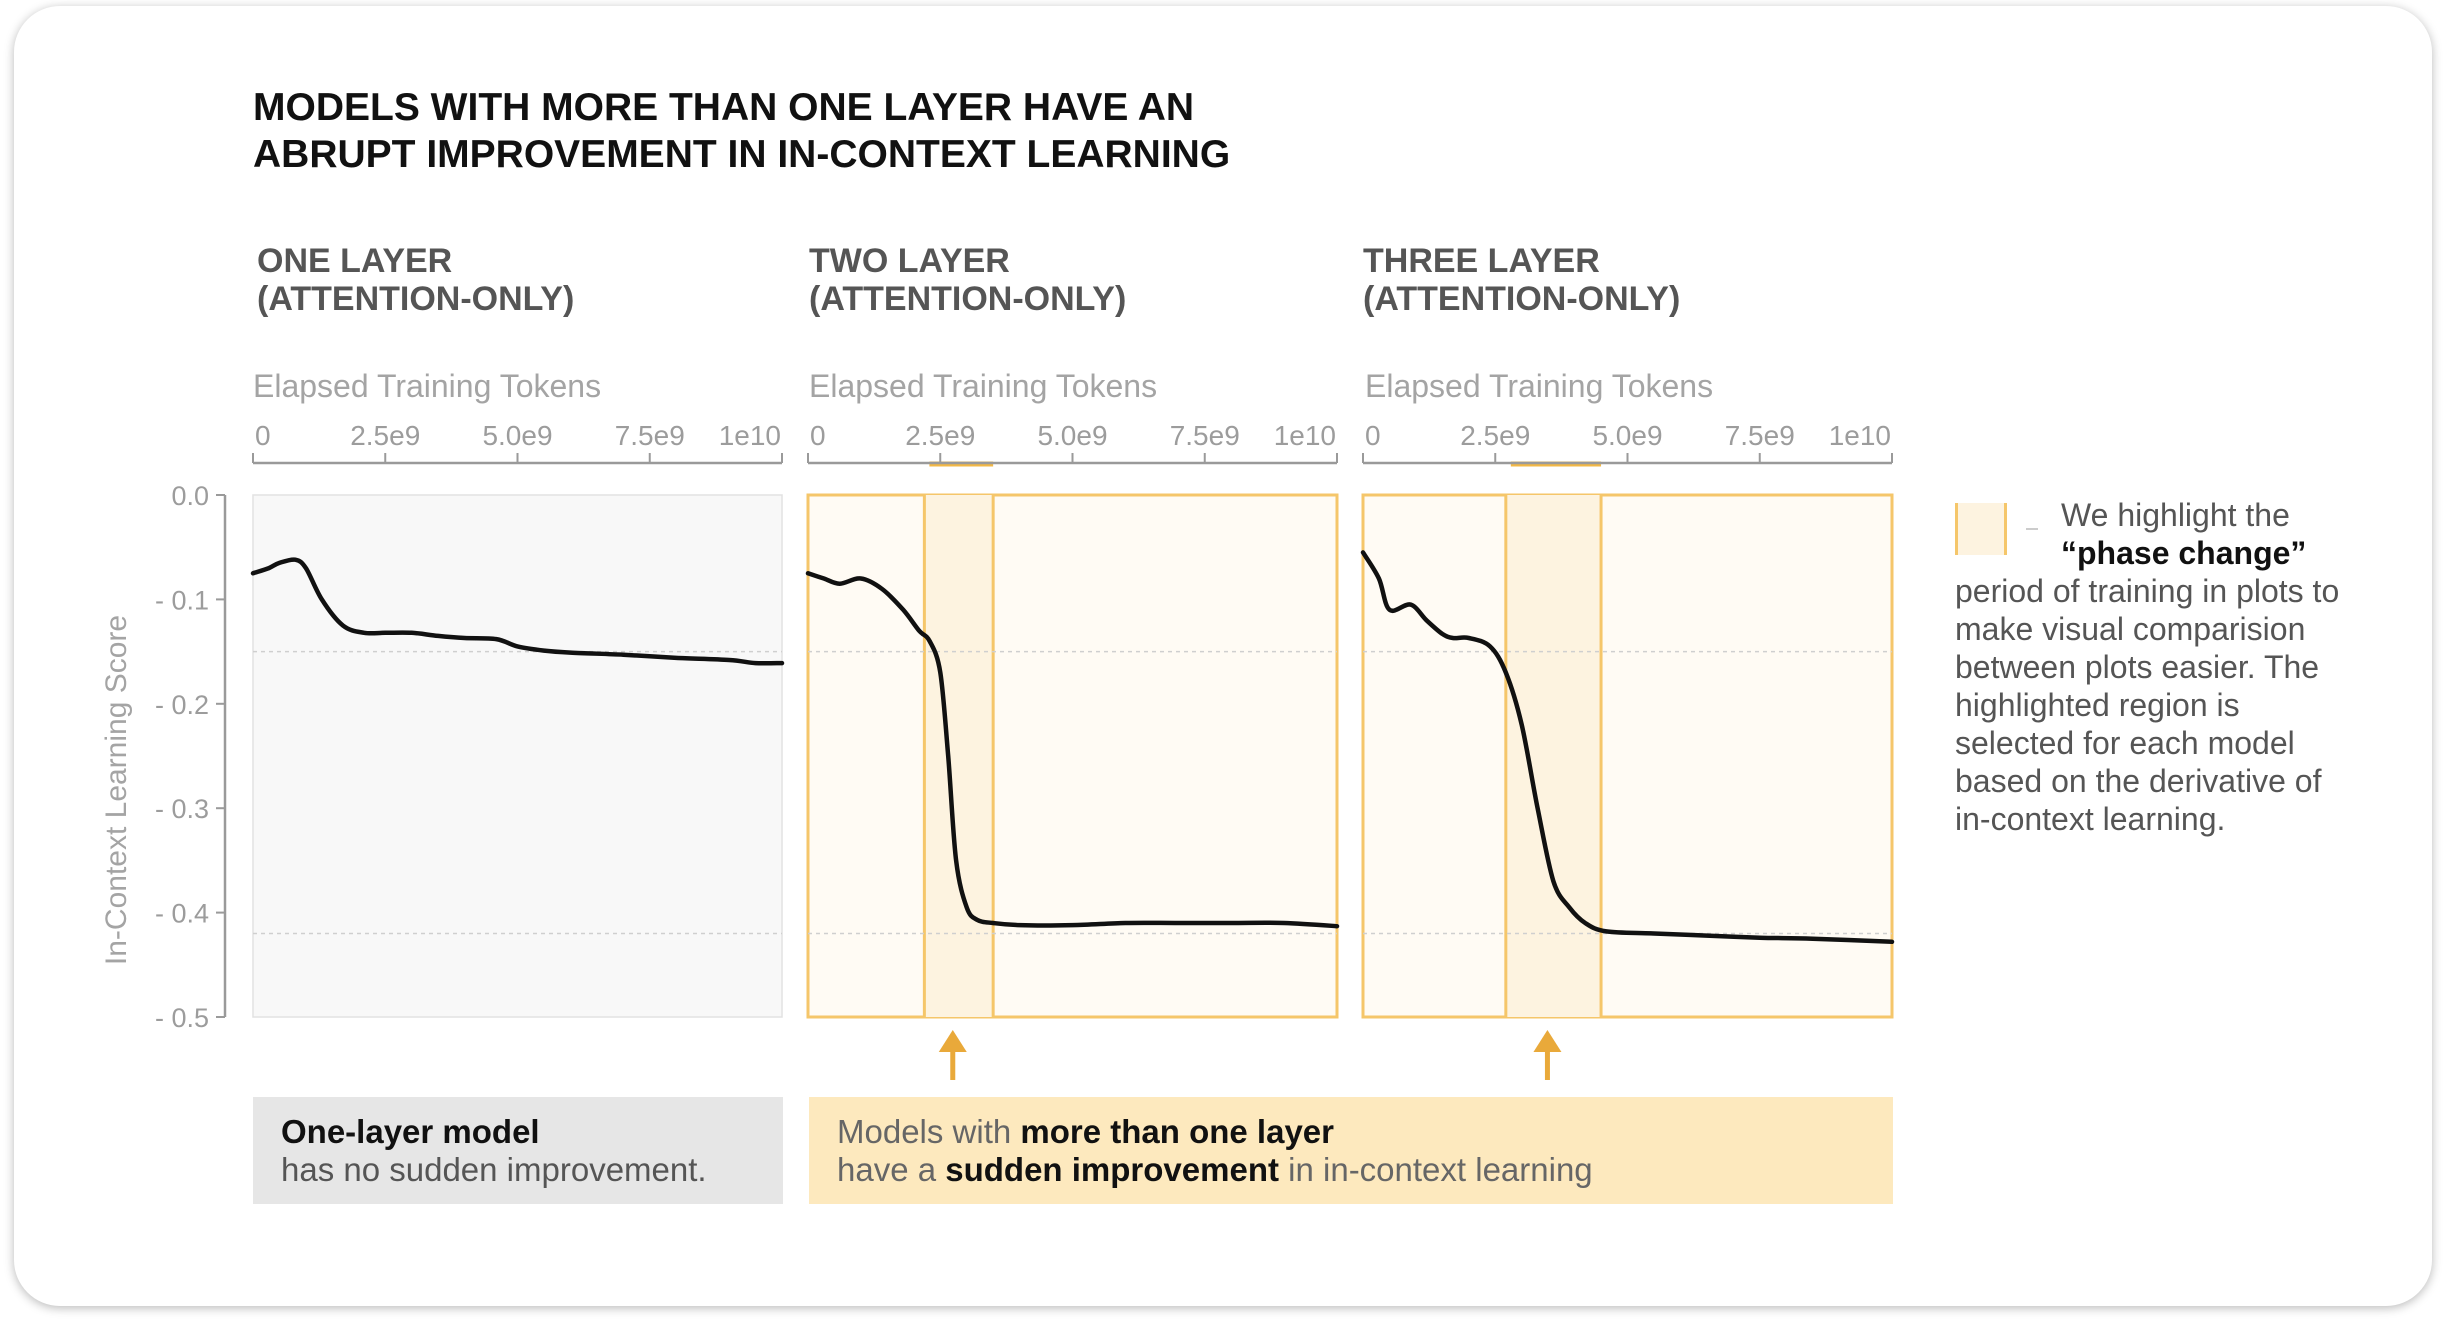  Describe the element at coordinates (190, 496) in the screenshot. I see `y-tick-label: 0.0` at that location.